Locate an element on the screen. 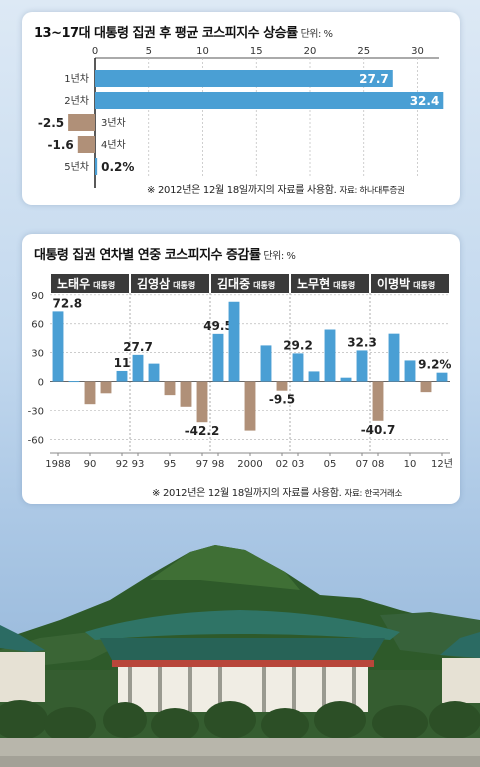 The height and width of the screenshot is (767, 480). x-tick-label: 1988 is located at coordinates (57, 464).